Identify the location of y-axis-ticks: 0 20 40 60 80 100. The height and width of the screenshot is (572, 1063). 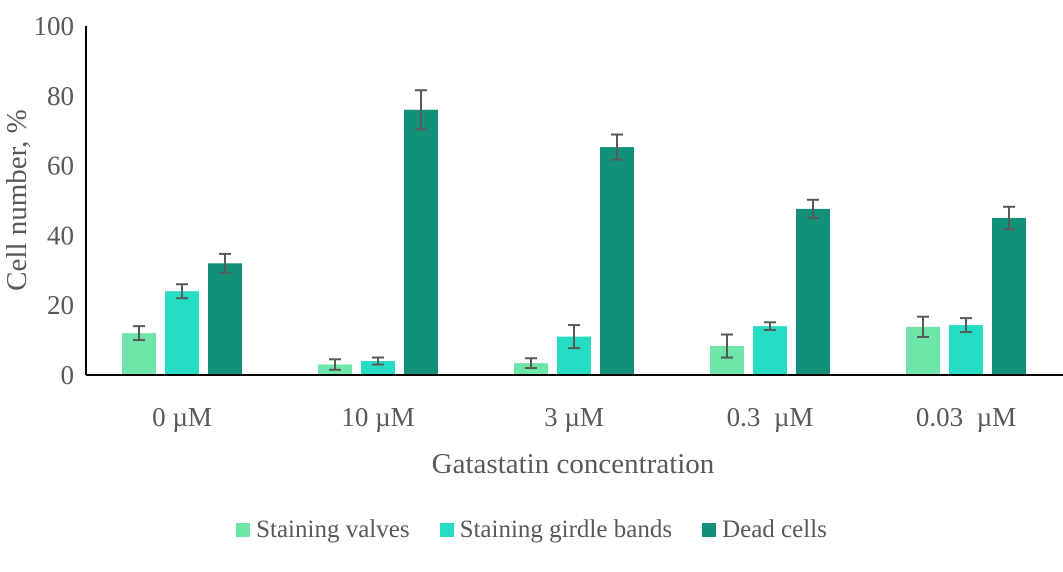
(54, 200).